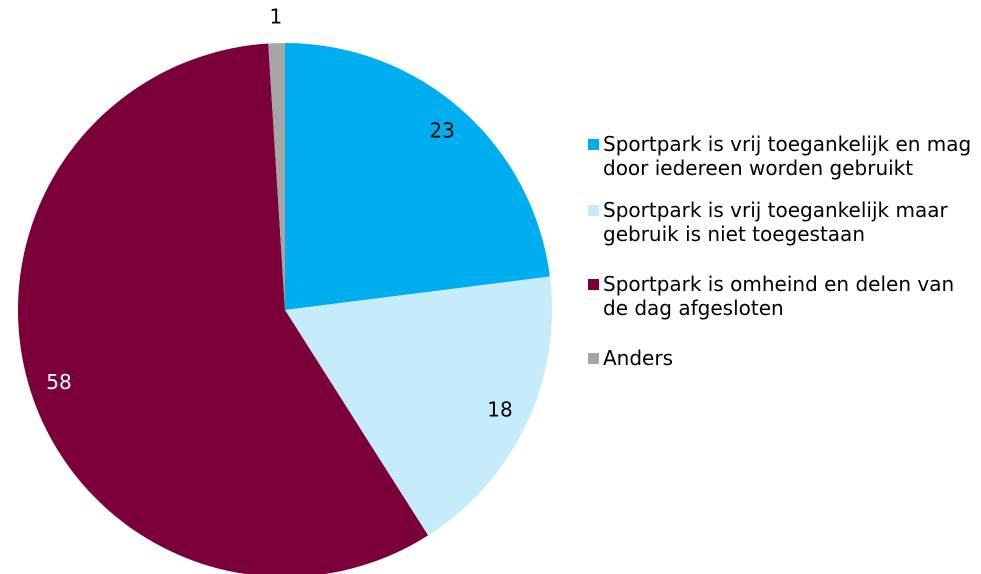 The image size is (981, 574). I want to click on data-label: 1, so click(275, 17).